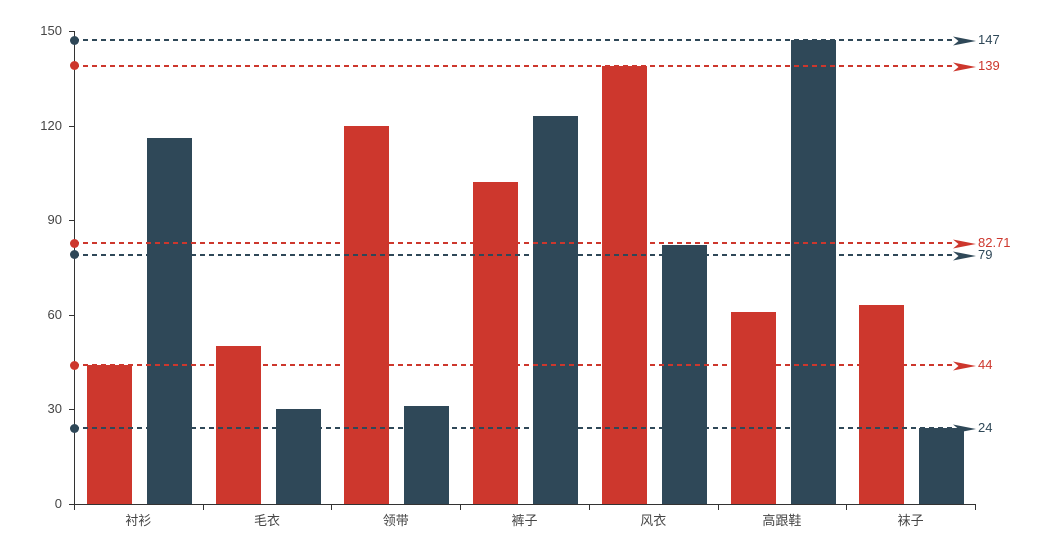 This screenshot has height=543, width=1056. What do you see at coordinates (395, 520) in the screenshot?
I see `x-axis-category-label: 领带` at bounding box center [395, 520].